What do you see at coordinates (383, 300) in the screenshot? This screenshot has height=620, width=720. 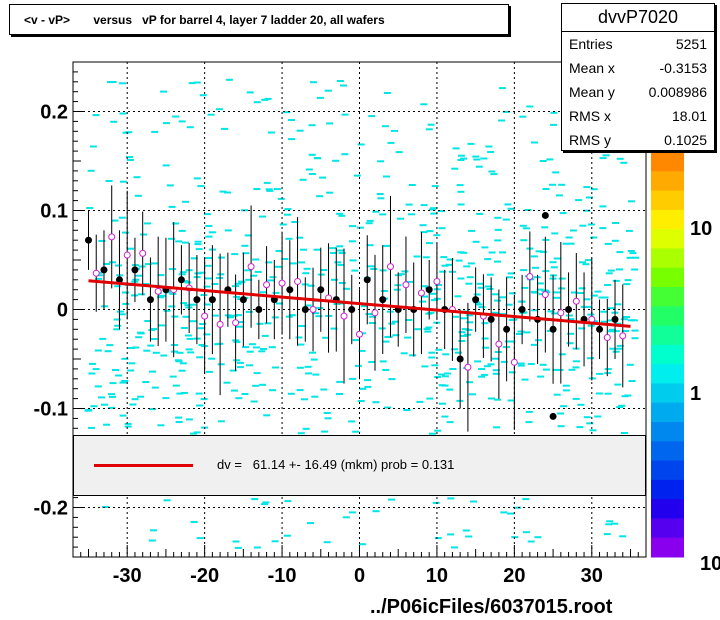 I see `data-point` at bounding box center [383, 300].